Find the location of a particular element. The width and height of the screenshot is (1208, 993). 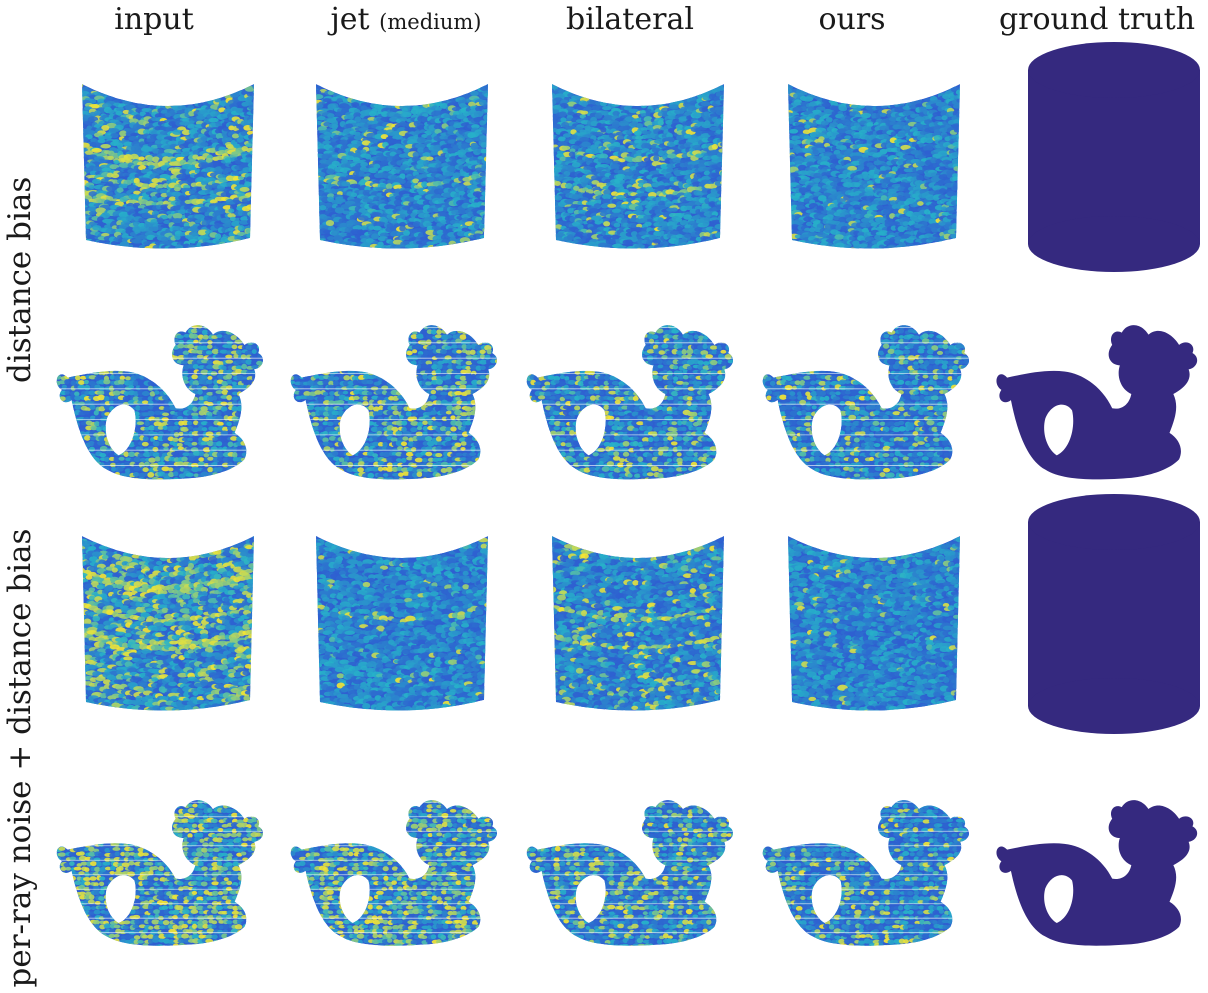

panel-row2-jet-dragon is located at coordinates (392, 396).